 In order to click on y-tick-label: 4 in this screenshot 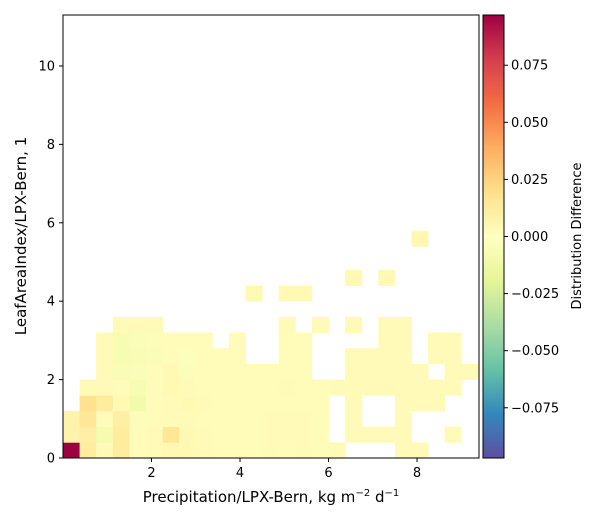, I will do `click(51, 302)`.